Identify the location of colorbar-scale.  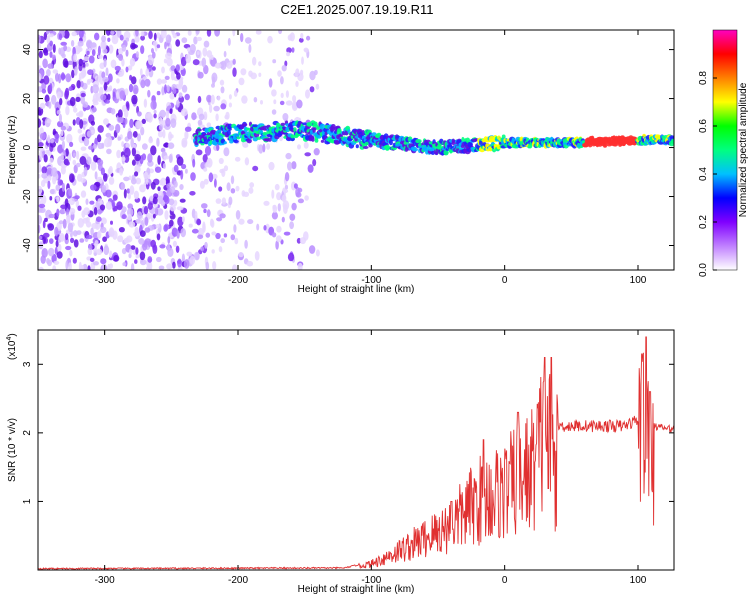
(725, 150).